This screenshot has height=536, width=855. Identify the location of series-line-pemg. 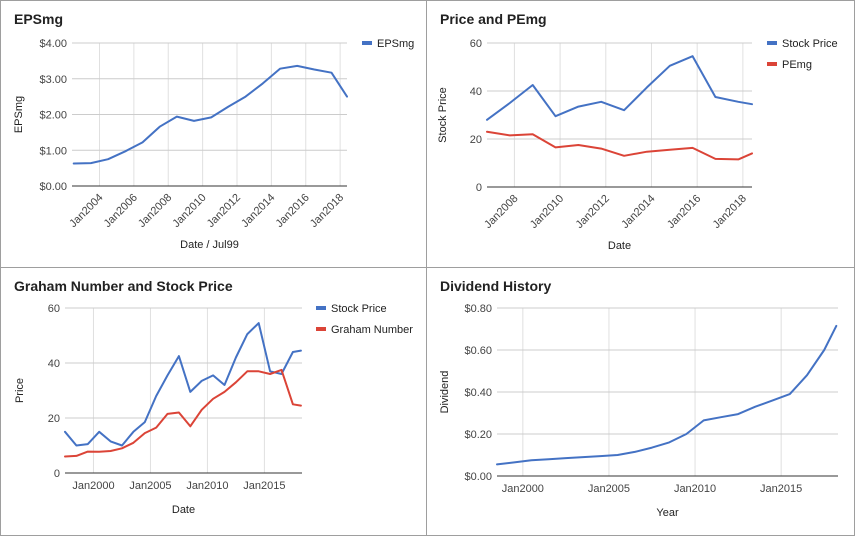
(619, 145).